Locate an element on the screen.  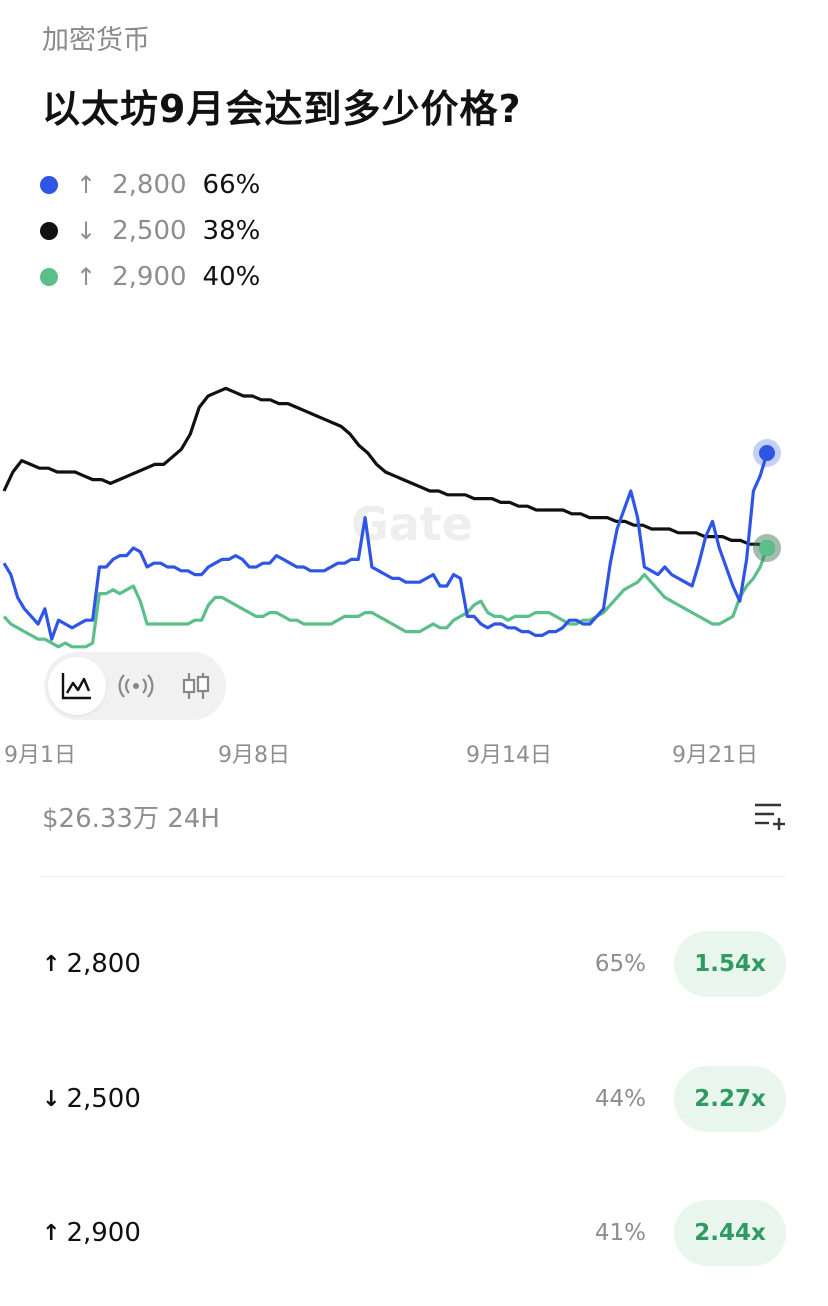
outcome-row-2800: ↑ 2,800 65% 1.54x is located at coordinates (414, 964).